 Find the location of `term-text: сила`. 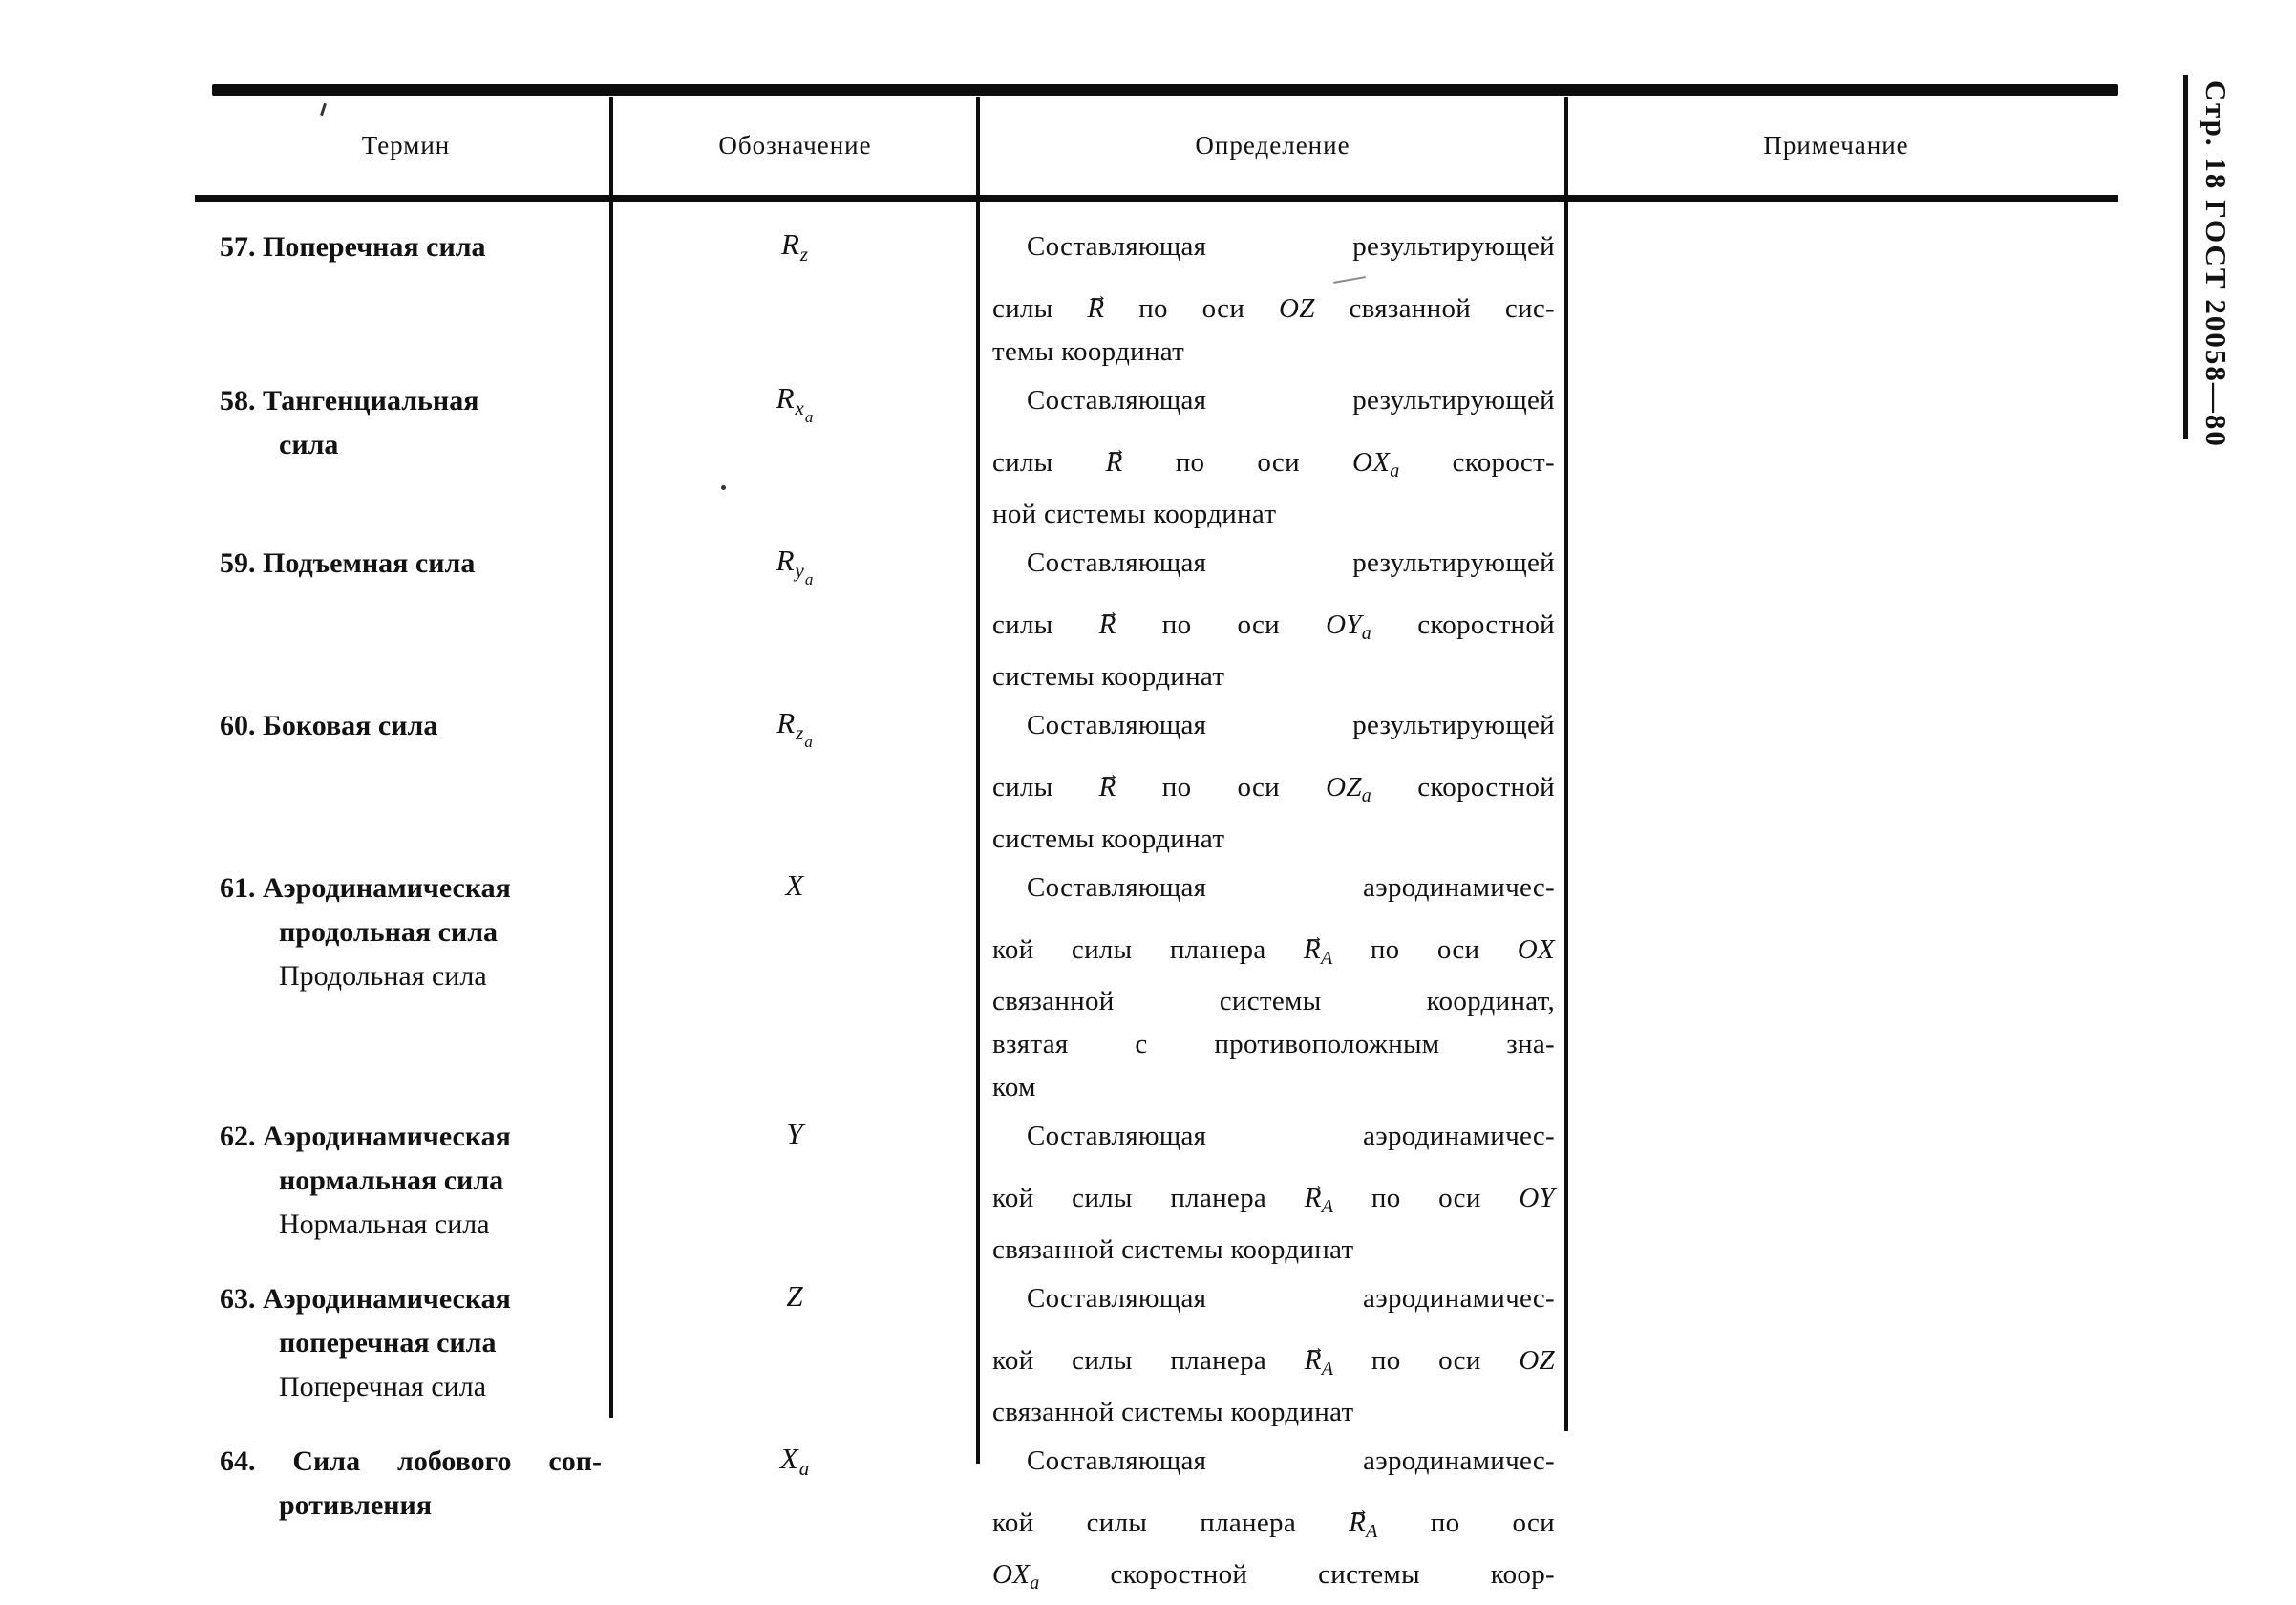

term-text: сила is located at coordinates (309, 444).